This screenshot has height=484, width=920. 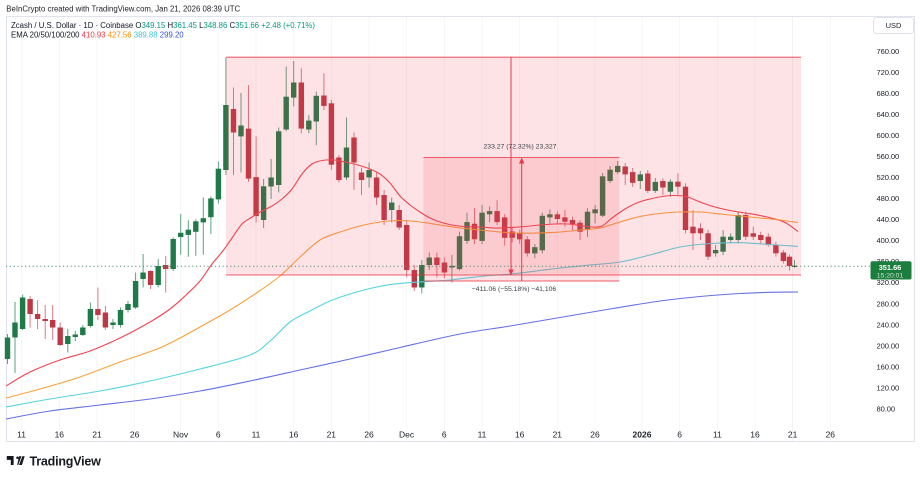 I want to click on svg-text: 351.66, so click(x=890, y=267).